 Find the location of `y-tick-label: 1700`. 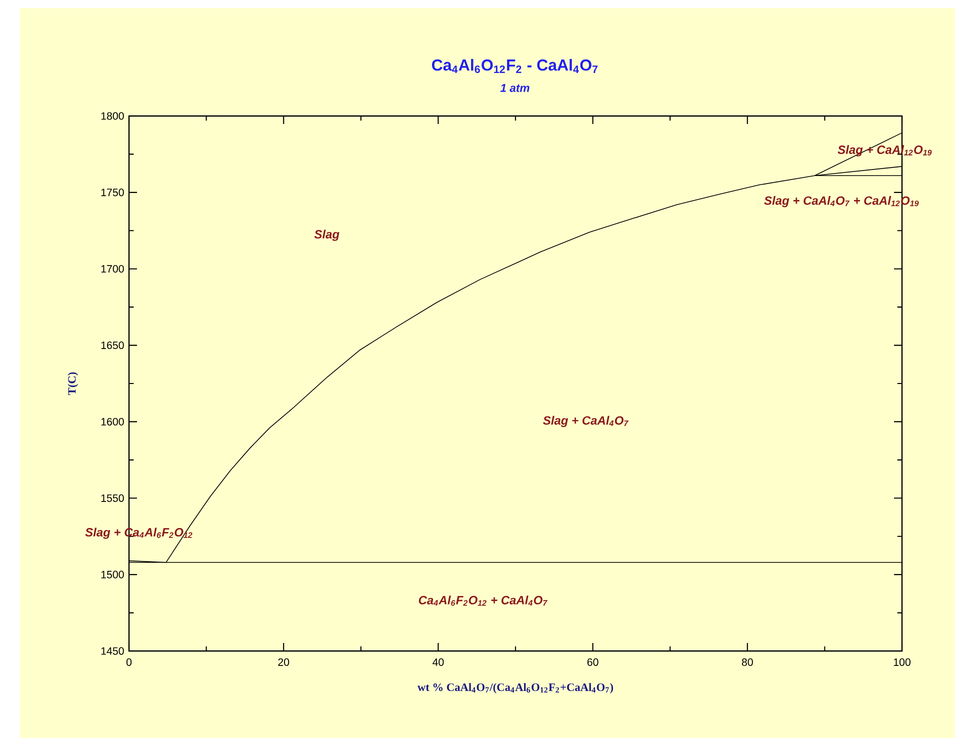

y-tick-label: 1700 is located at coordinates (112, 269).